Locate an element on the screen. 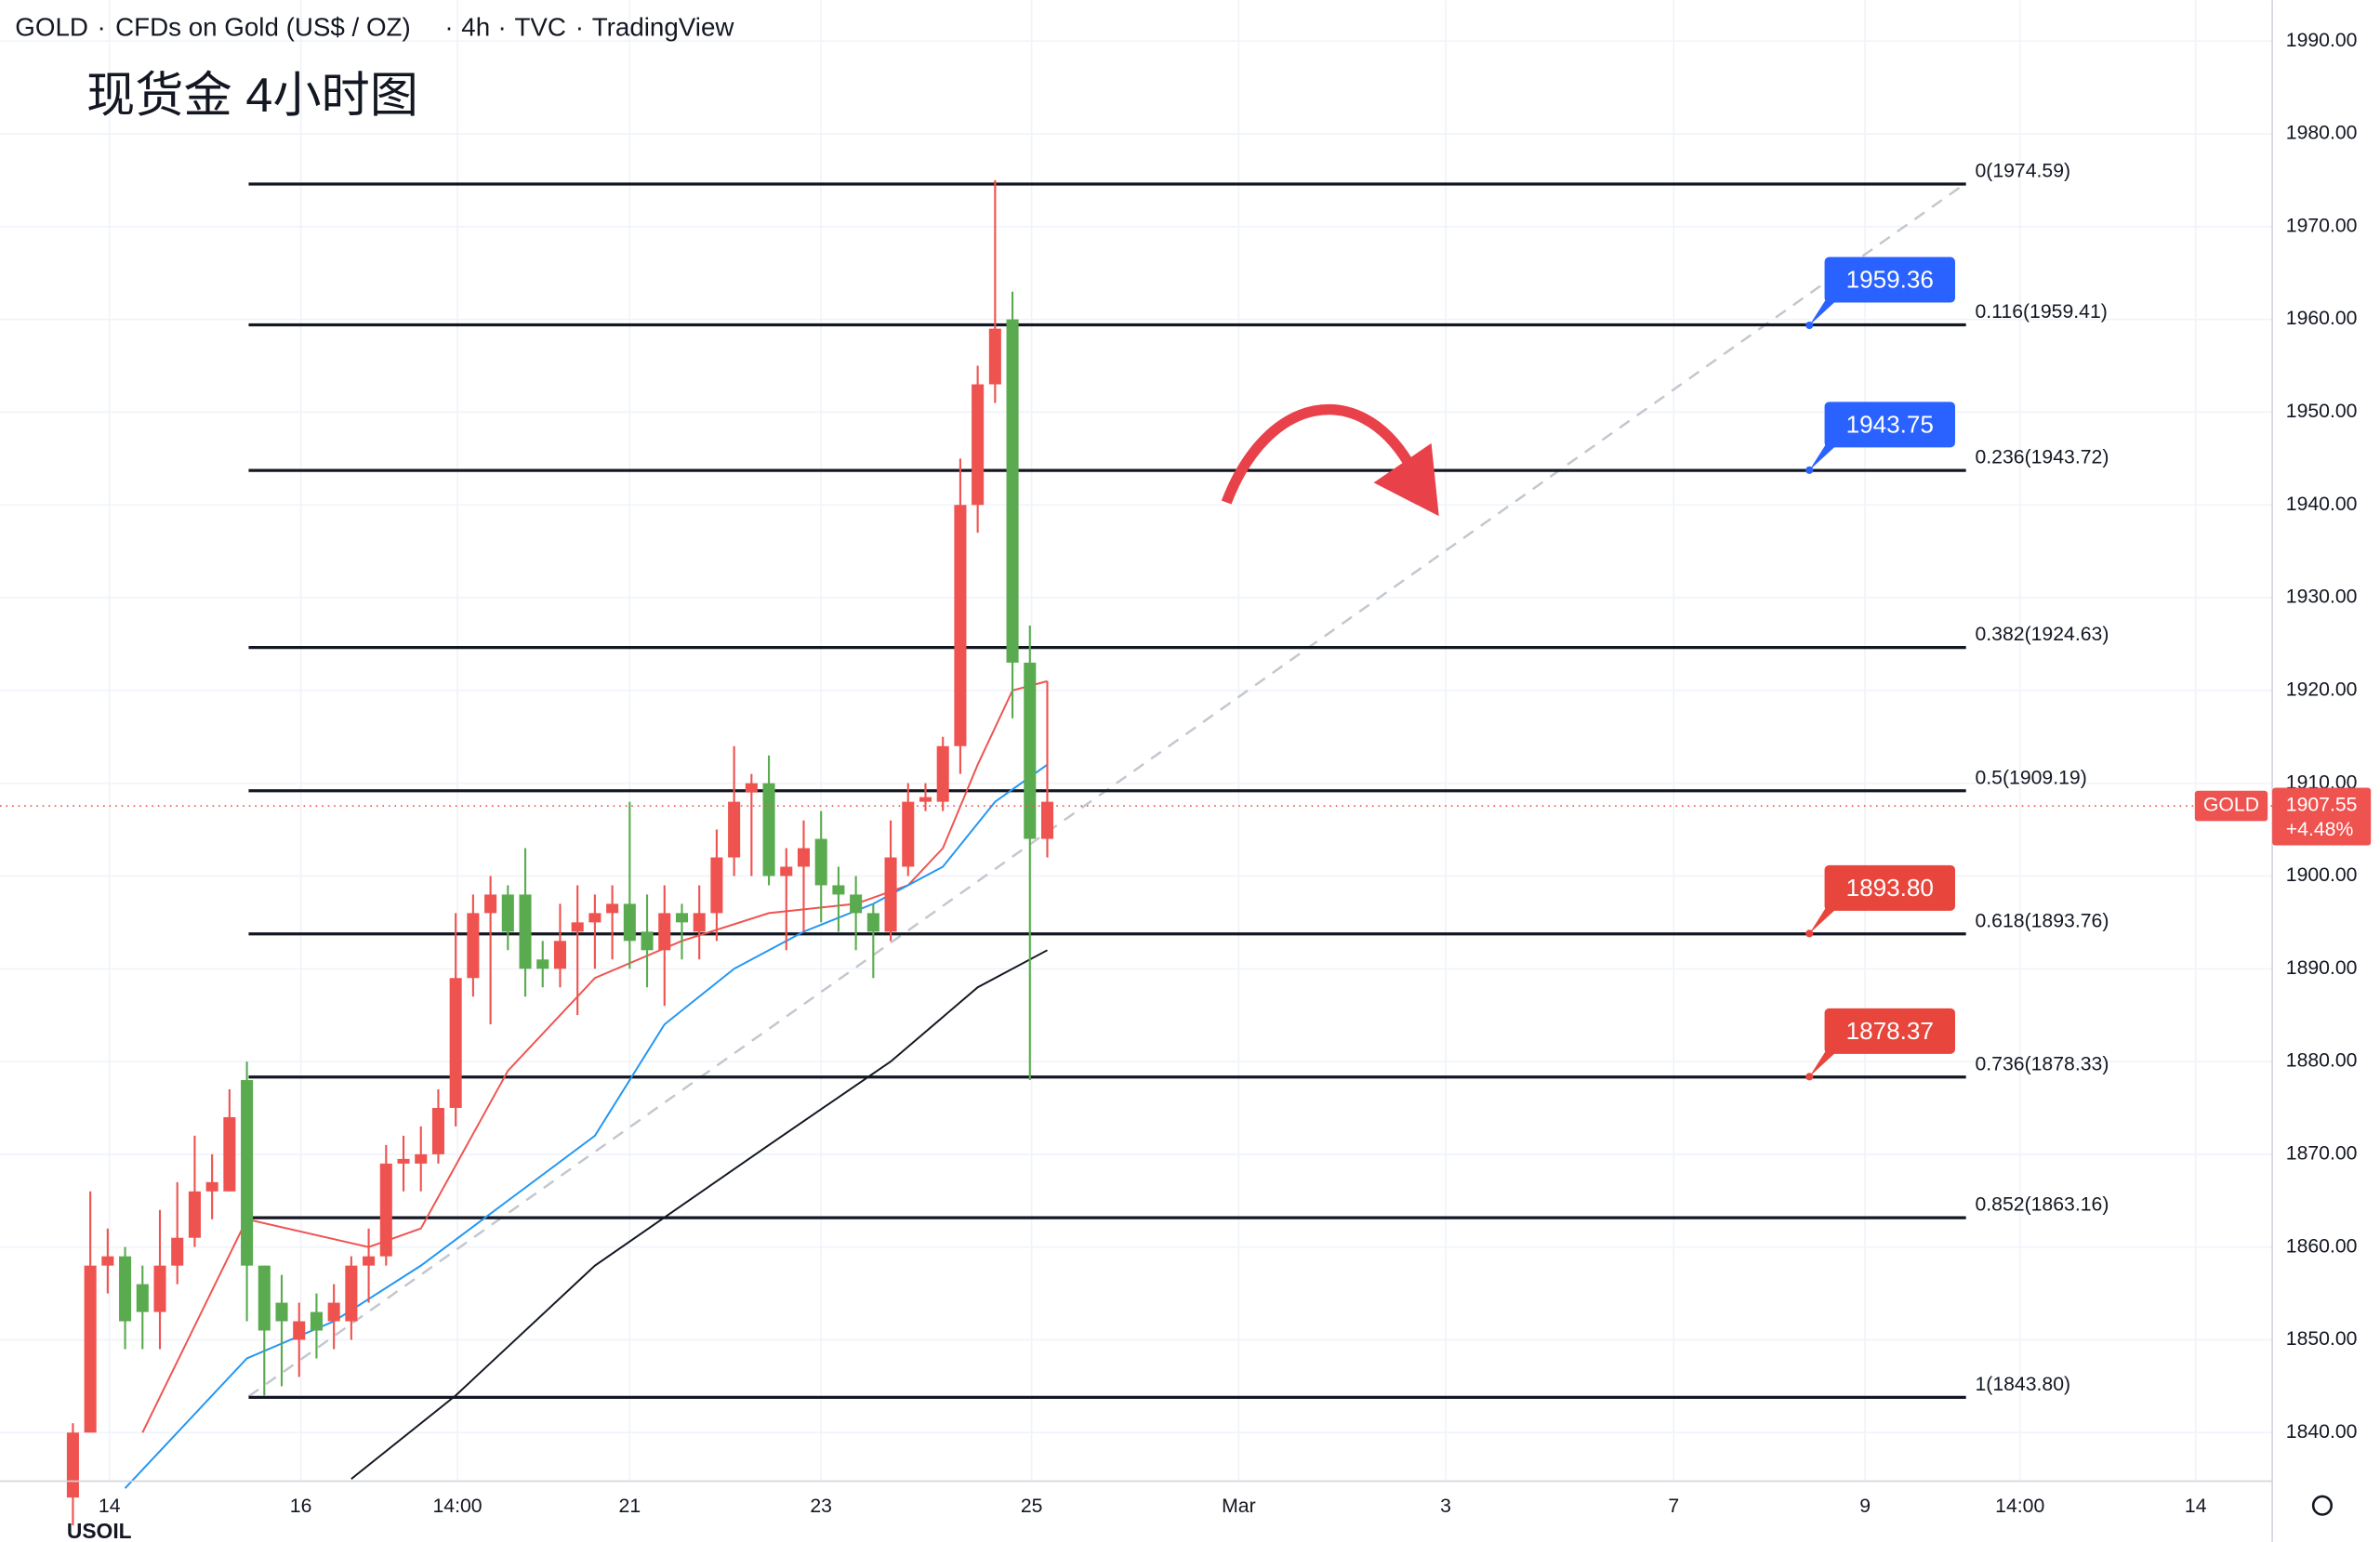 The image size is (2380, 1542). y-tick-label: 1990.00 is located at coordinates (2322, 40).